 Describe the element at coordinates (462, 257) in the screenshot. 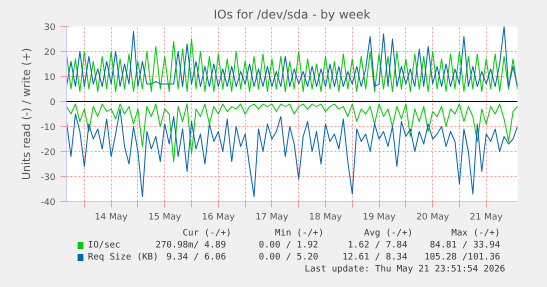

I see `text: 105.28 /101.36` at that location.